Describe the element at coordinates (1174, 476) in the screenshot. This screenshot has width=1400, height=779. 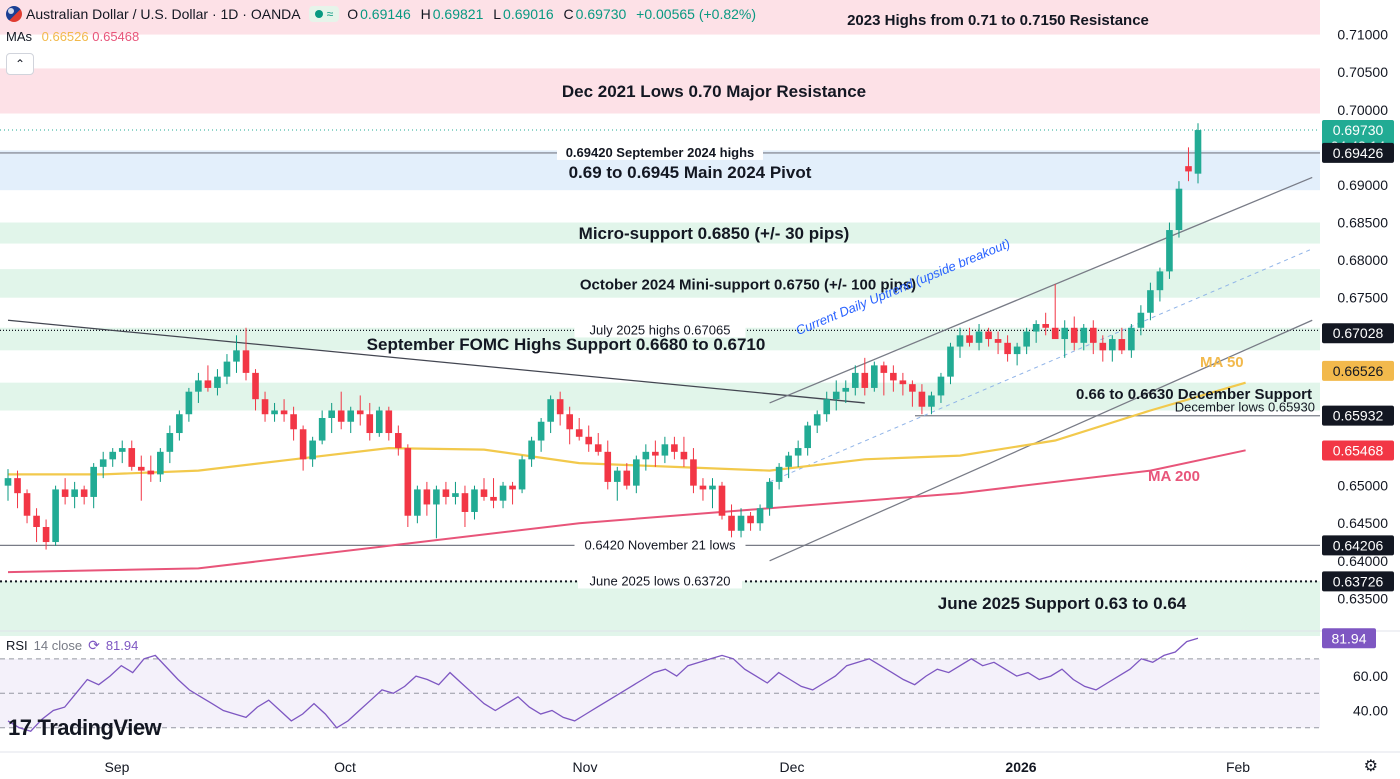
I see `ma200-label: MA 200` at that location.